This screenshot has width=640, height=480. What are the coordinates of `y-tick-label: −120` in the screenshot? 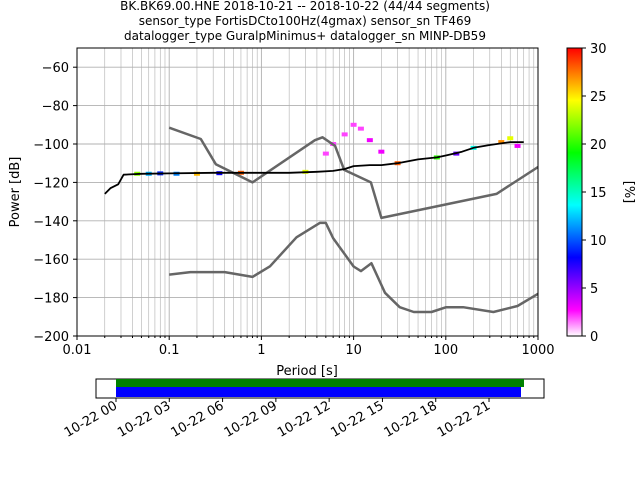 It's located at (51, 183).